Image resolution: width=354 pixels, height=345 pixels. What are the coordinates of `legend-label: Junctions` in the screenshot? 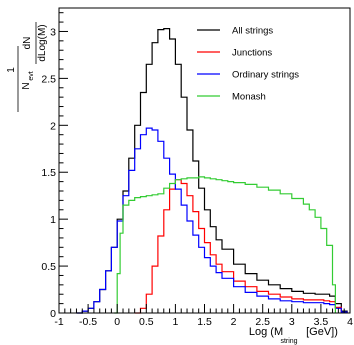 It's located at (252, 53).